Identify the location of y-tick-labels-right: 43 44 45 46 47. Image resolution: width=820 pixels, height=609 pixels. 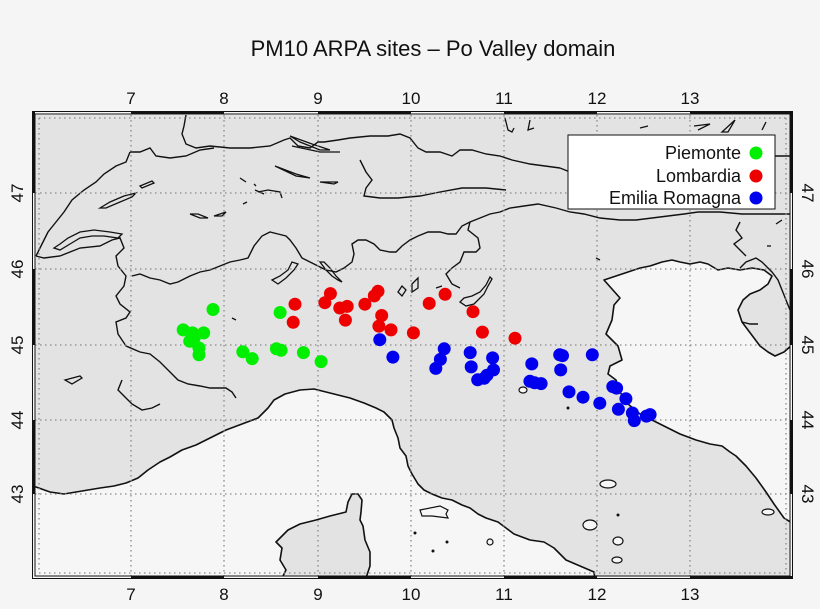
(807, 344).